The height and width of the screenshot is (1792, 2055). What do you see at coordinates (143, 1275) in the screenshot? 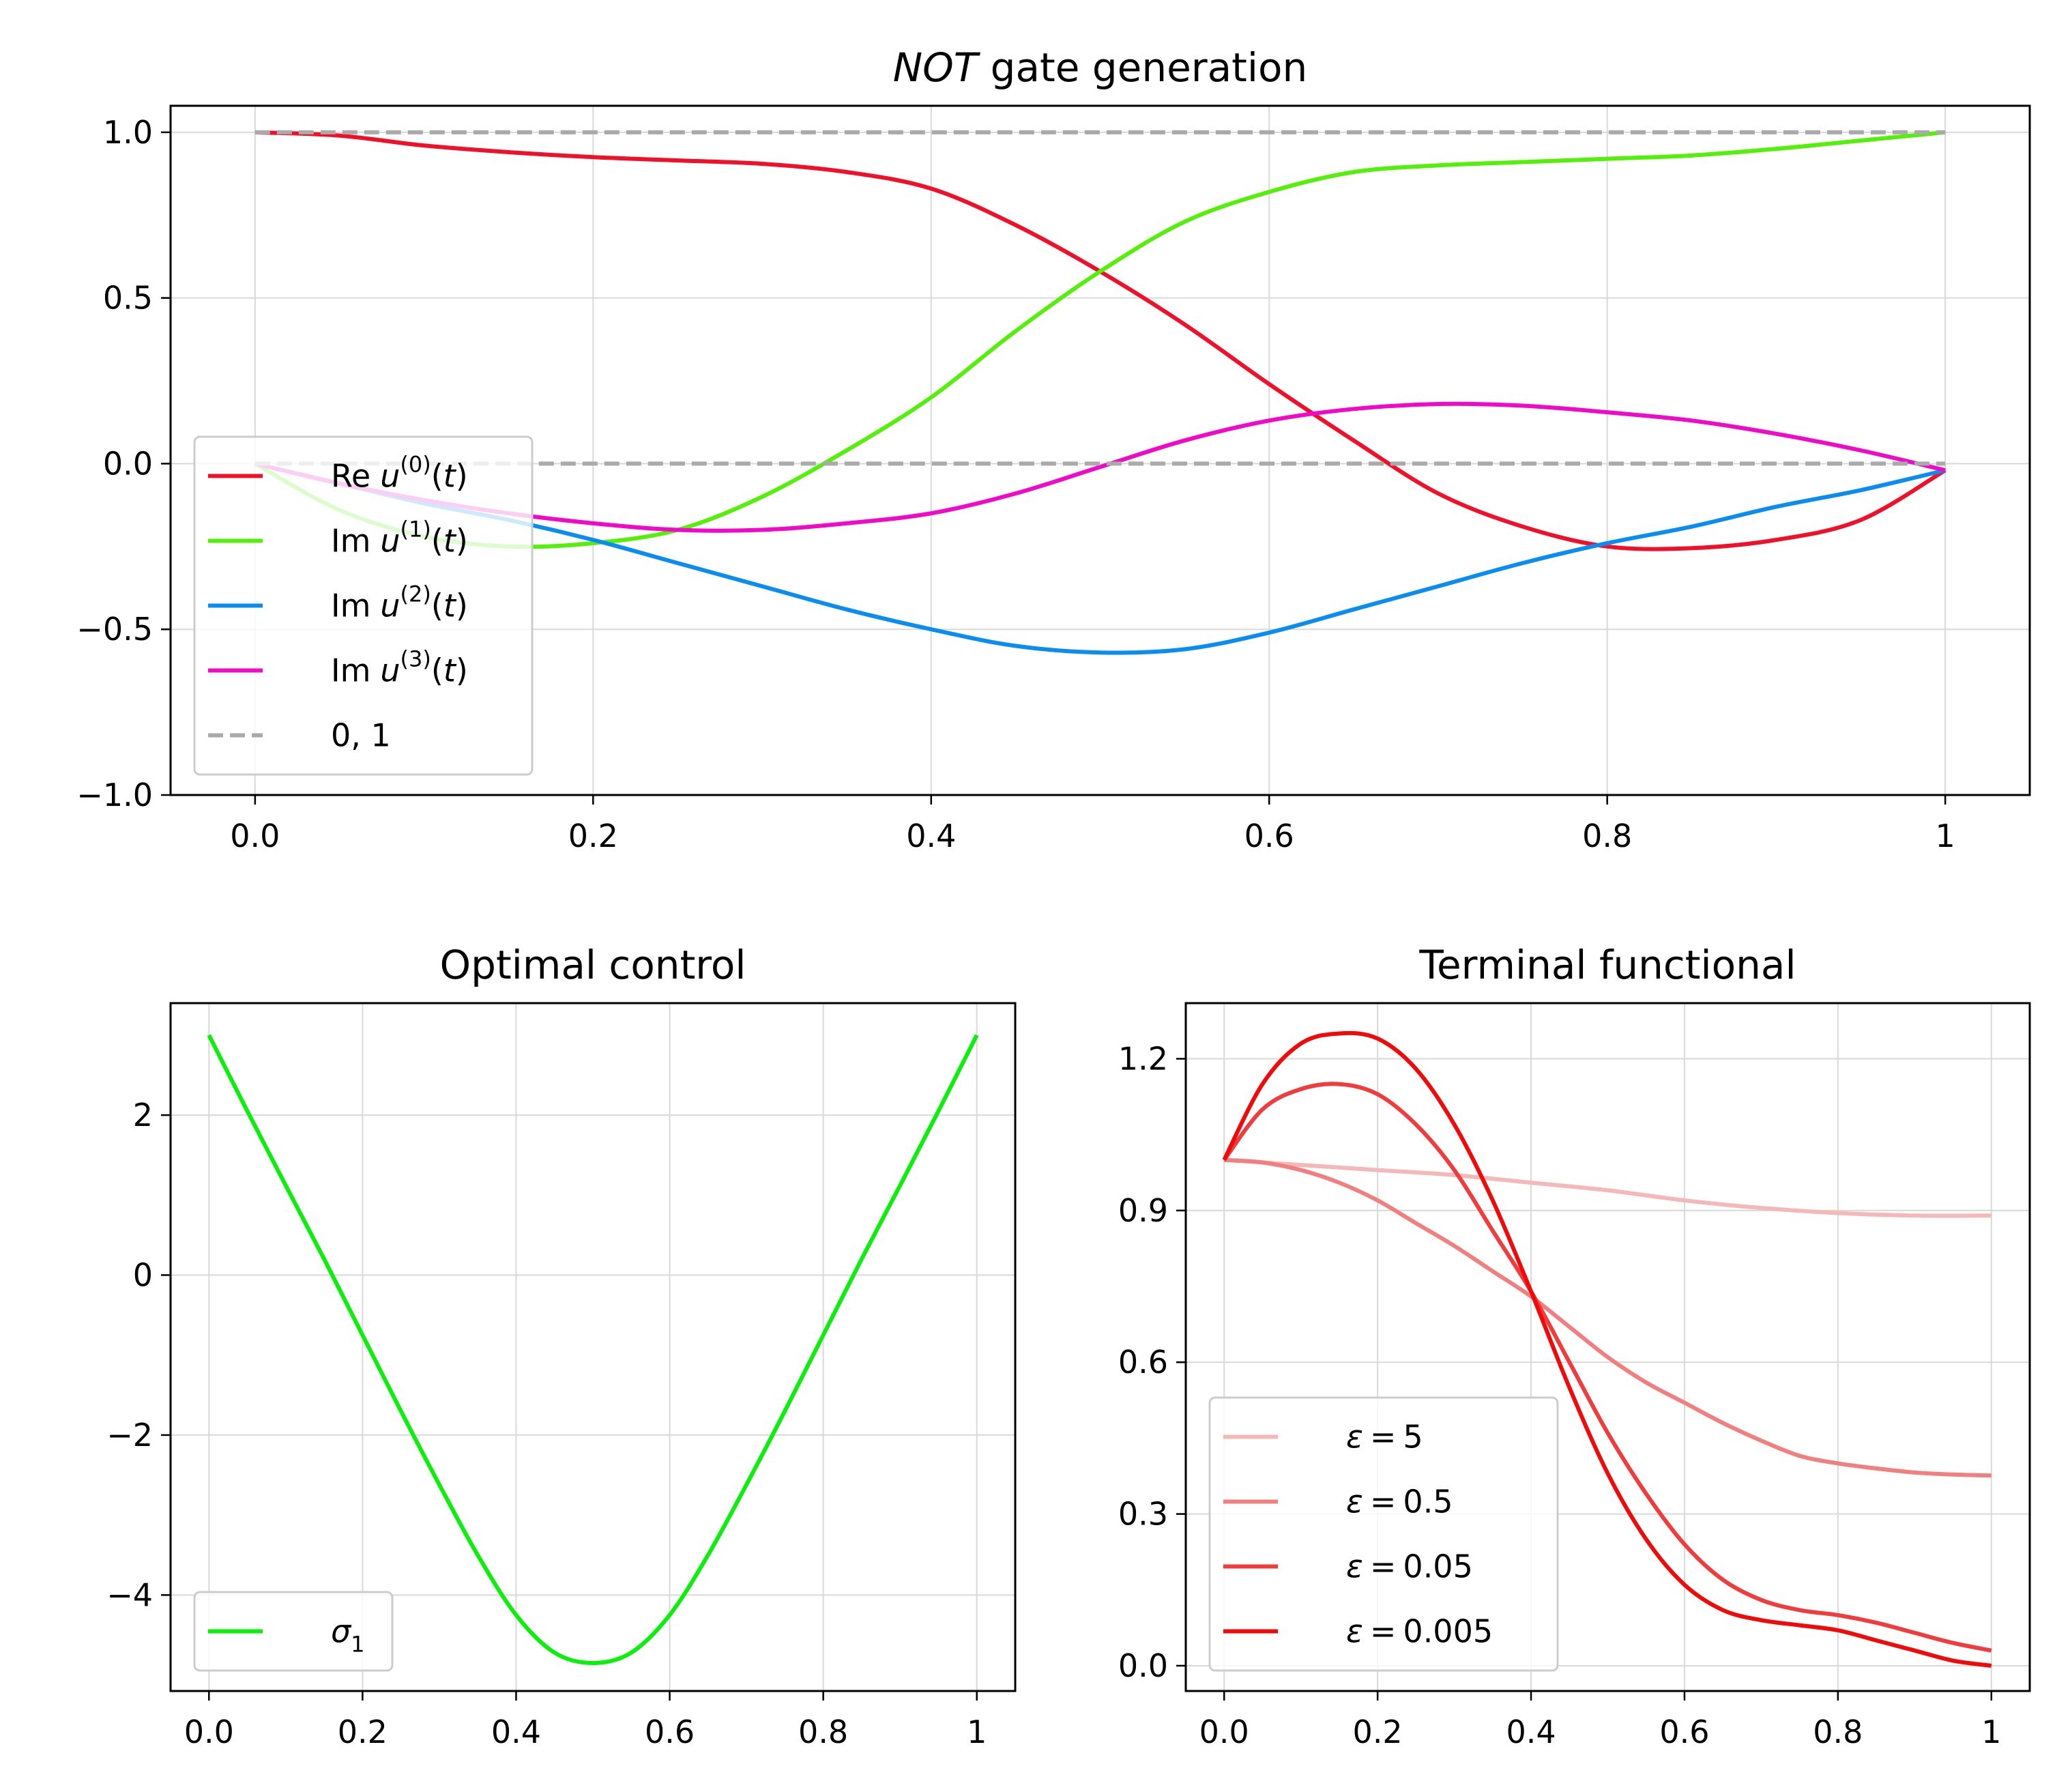
I see `y-tick-label: 0` at bounding box center [143, 1275].